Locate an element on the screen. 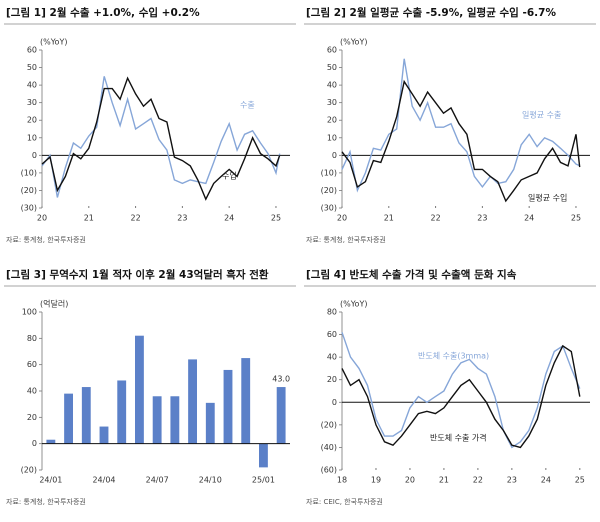  y-tick-label: (60) is located at coordinates (329, 470).